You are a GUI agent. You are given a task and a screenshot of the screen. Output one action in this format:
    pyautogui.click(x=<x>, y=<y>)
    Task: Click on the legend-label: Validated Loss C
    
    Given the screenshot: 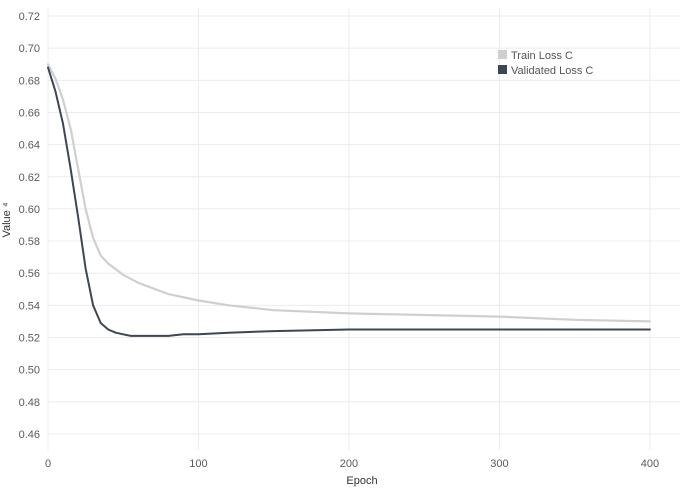 What is the action you would take?
    pyautogui.click(x=552, y=71)
    